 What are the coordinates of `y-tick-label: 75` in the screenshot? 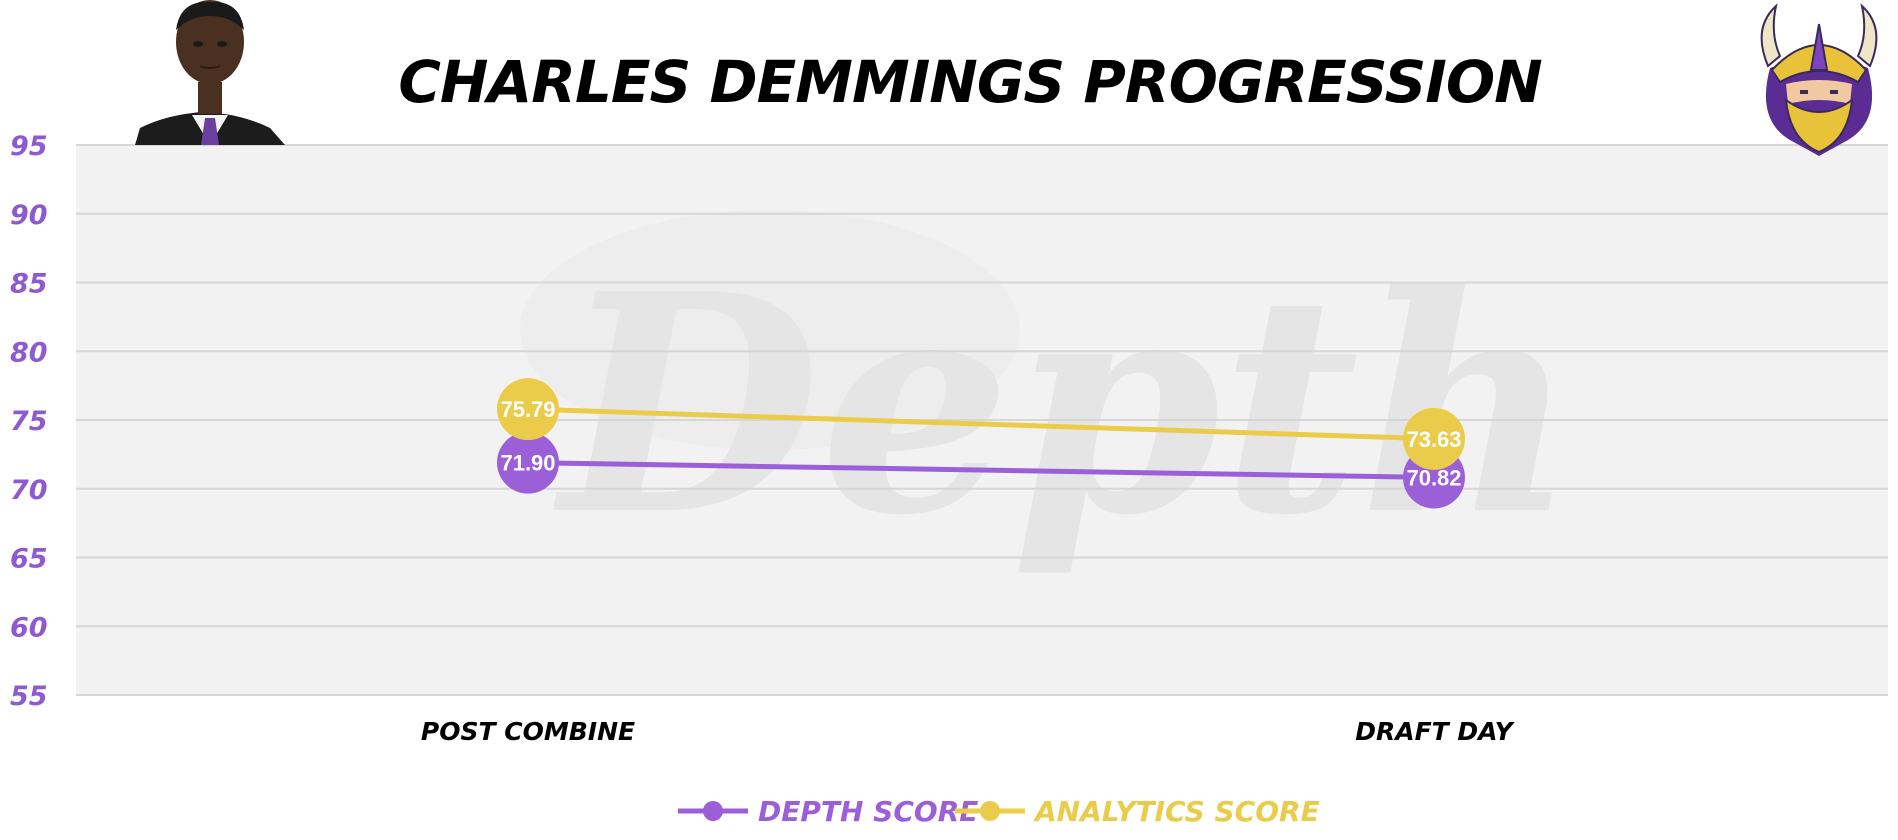 It's located at (29, 421).